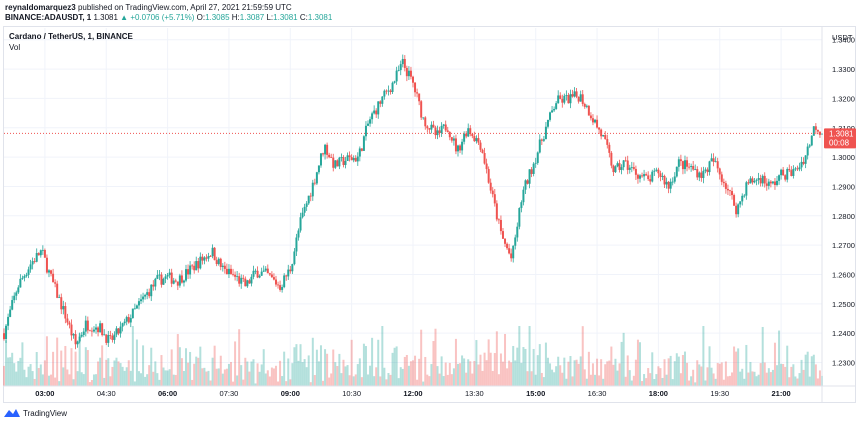  Describe the element at coordinates (35, 413) in the screenshot. I see `tradingview-brand: TradingView` at that location.